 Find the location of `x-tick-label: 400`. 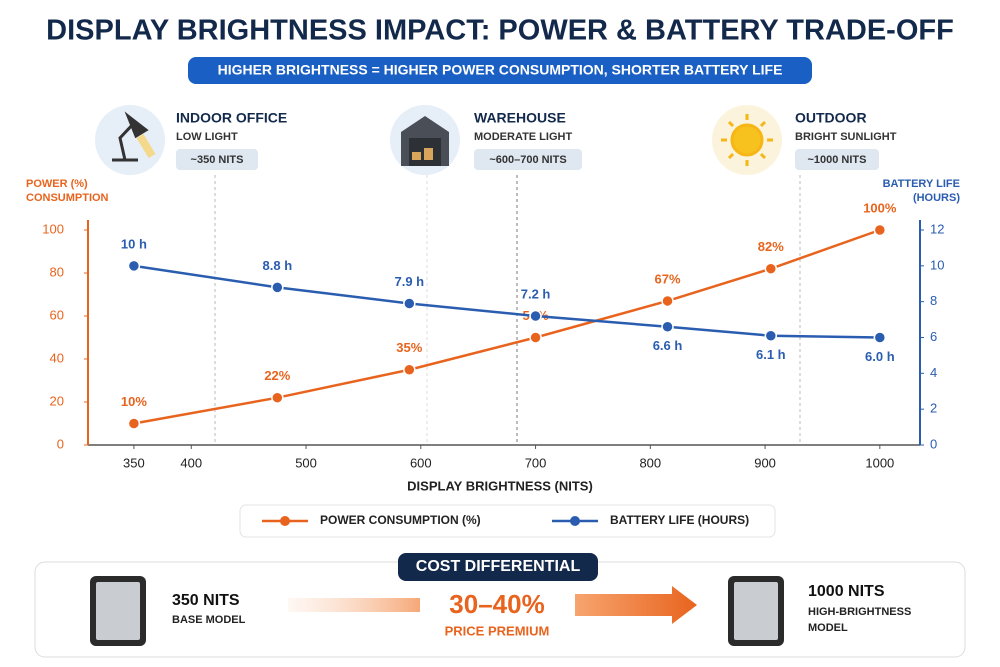

x-tick-label: 400 is located at coordinates (191, 462).